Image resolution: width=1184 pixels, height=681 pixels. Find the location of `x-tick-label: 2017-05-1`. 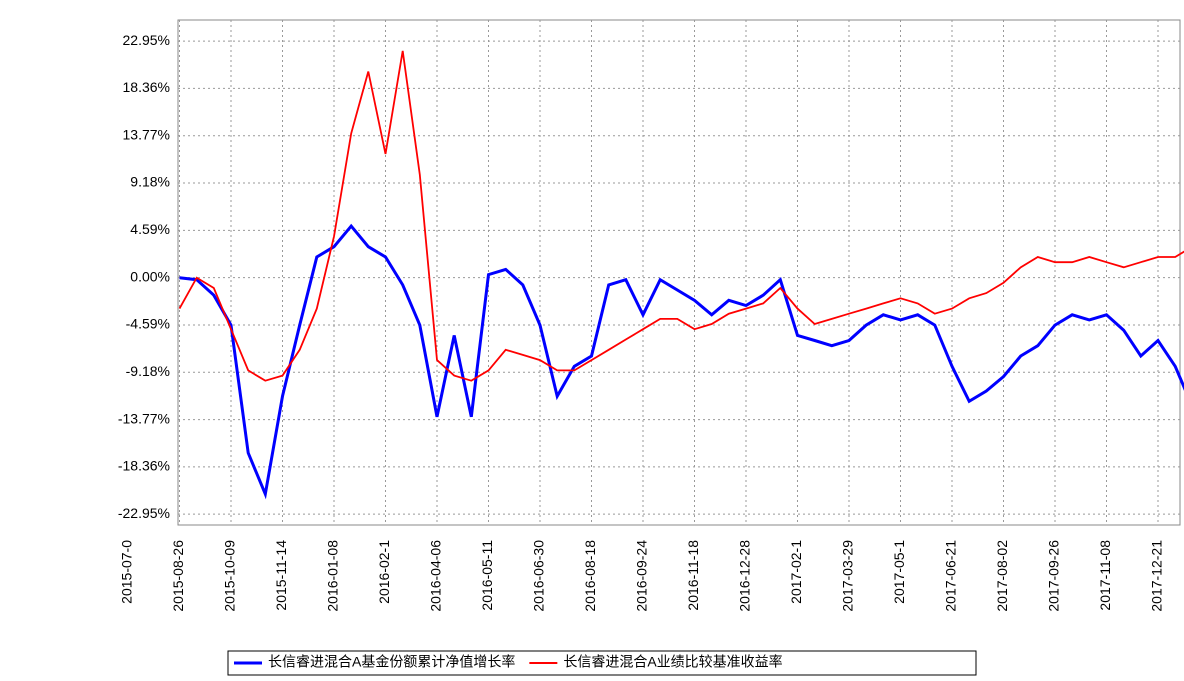

x-tick-label: 2017-05-1 is located at coordinates (899, 572).